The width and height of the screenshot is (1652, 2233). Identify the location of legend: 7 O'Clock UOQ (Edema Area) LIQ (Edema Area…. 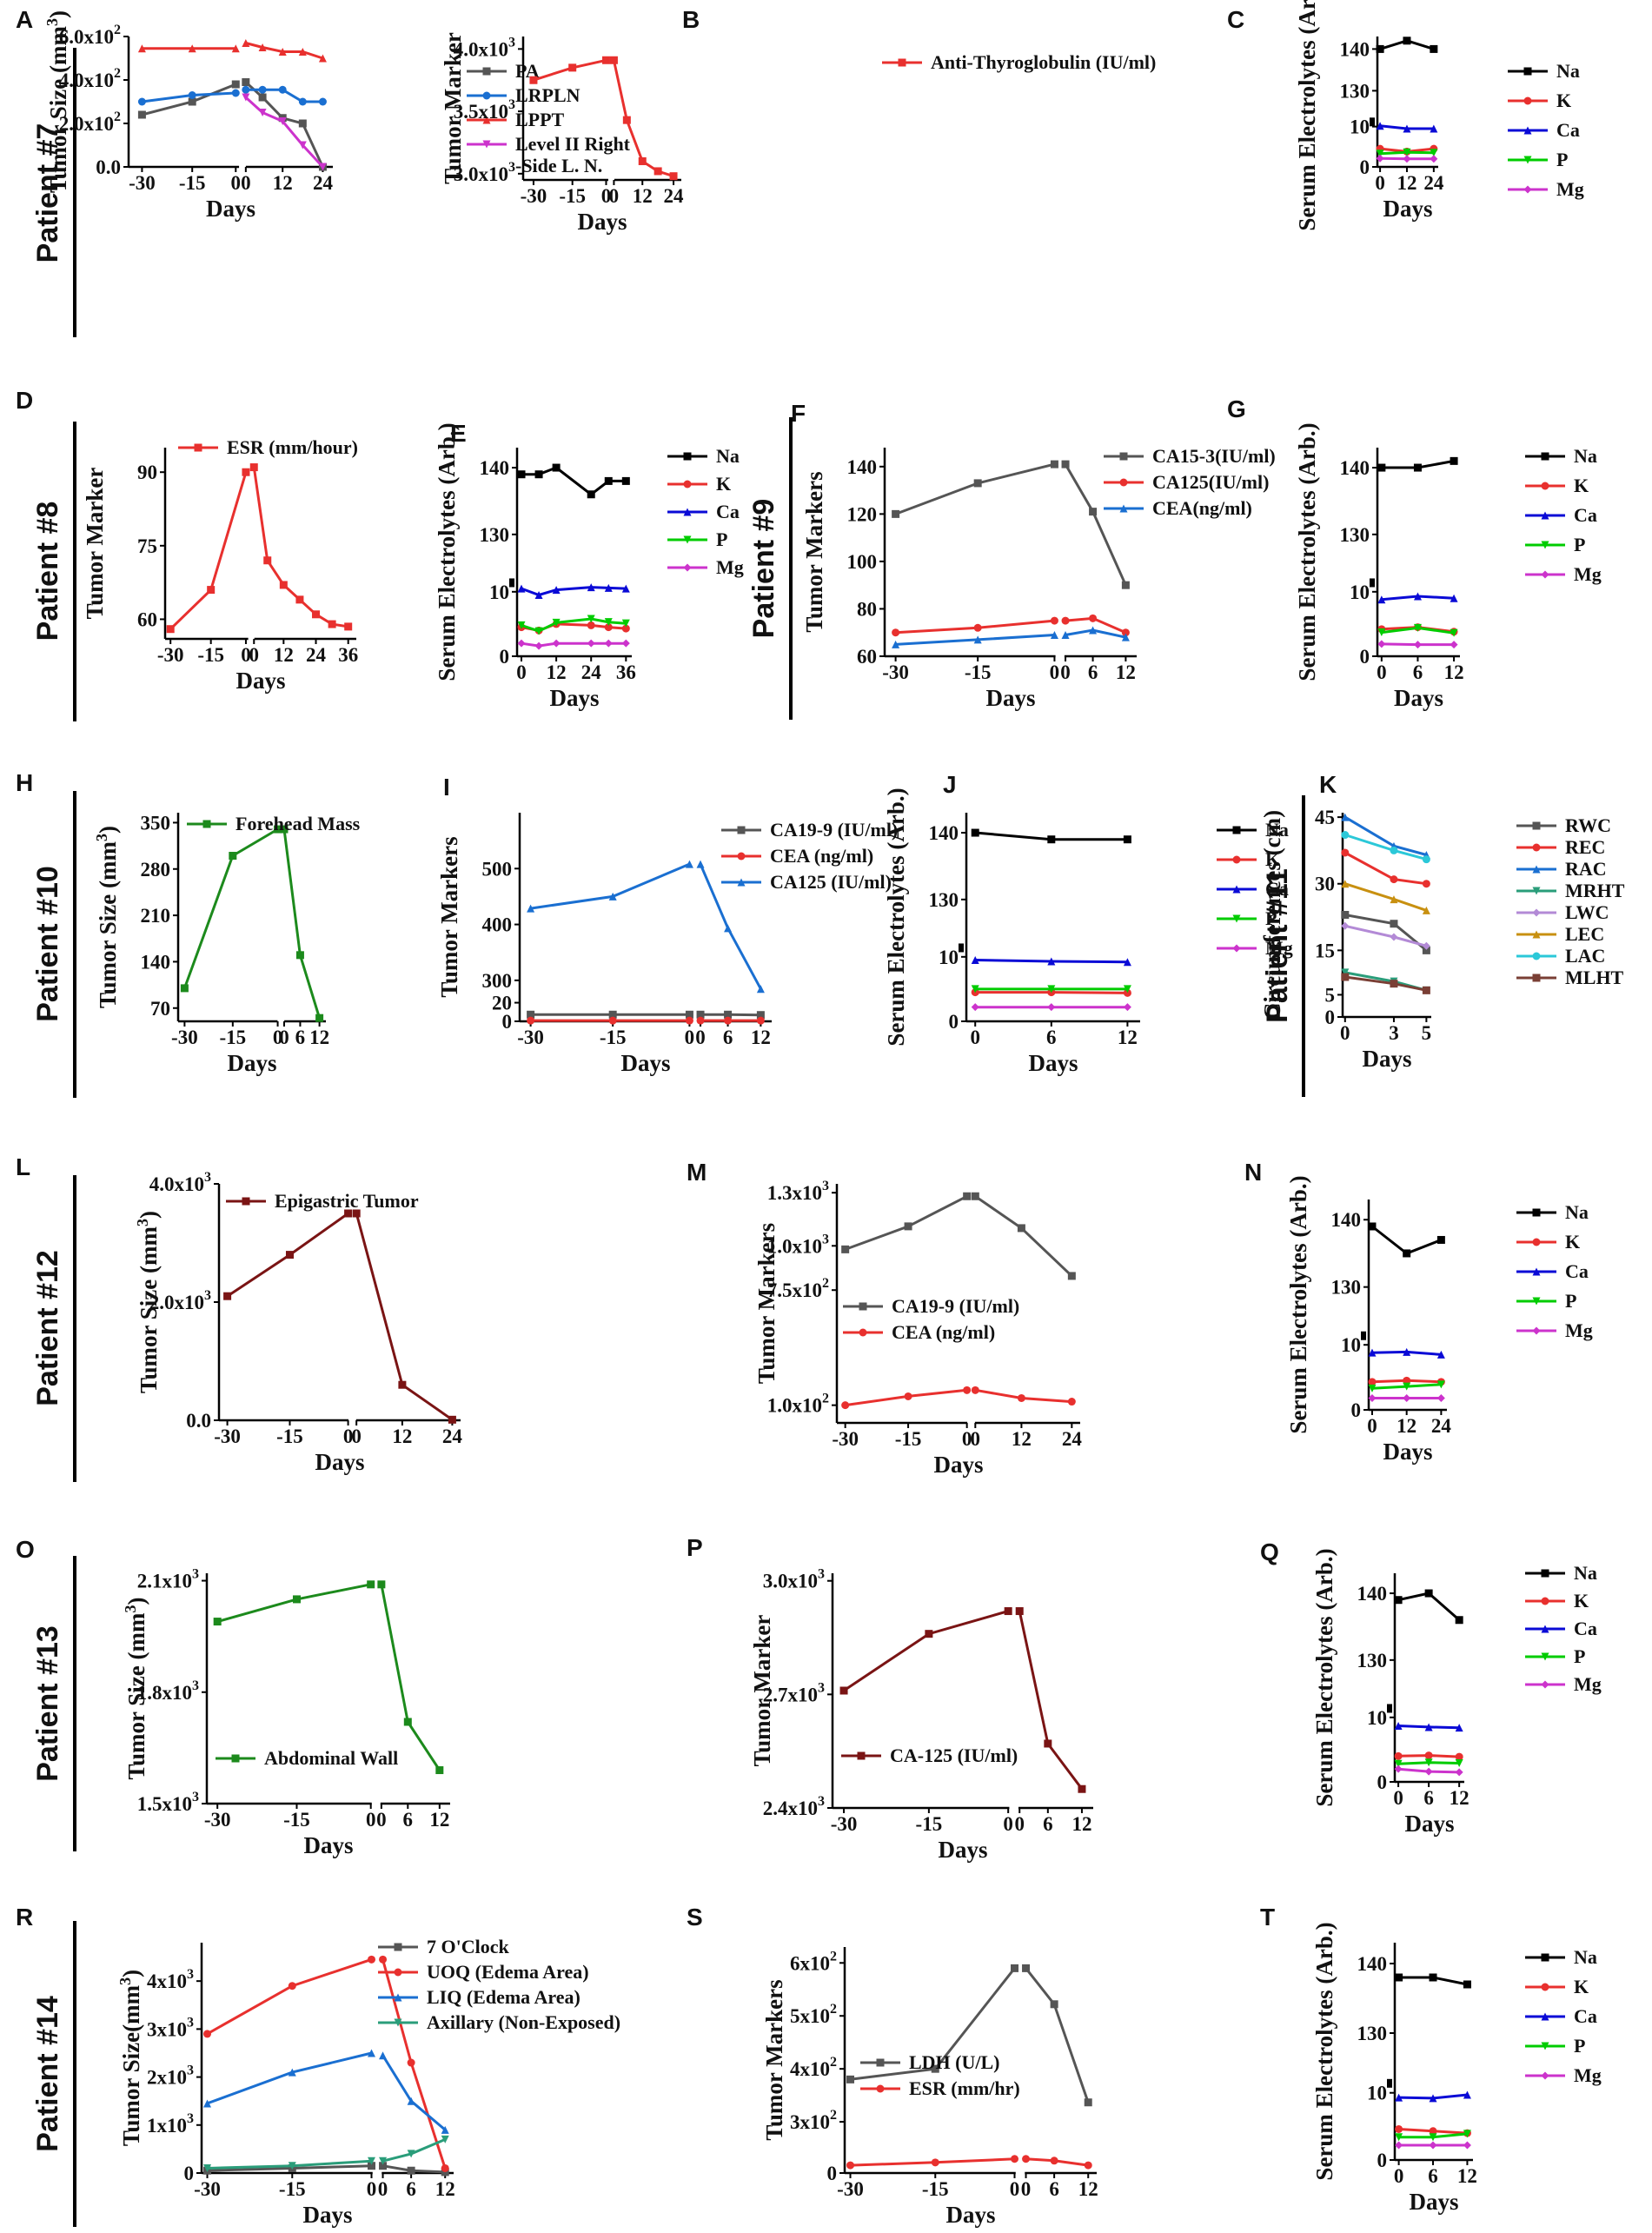
(499, 1984).